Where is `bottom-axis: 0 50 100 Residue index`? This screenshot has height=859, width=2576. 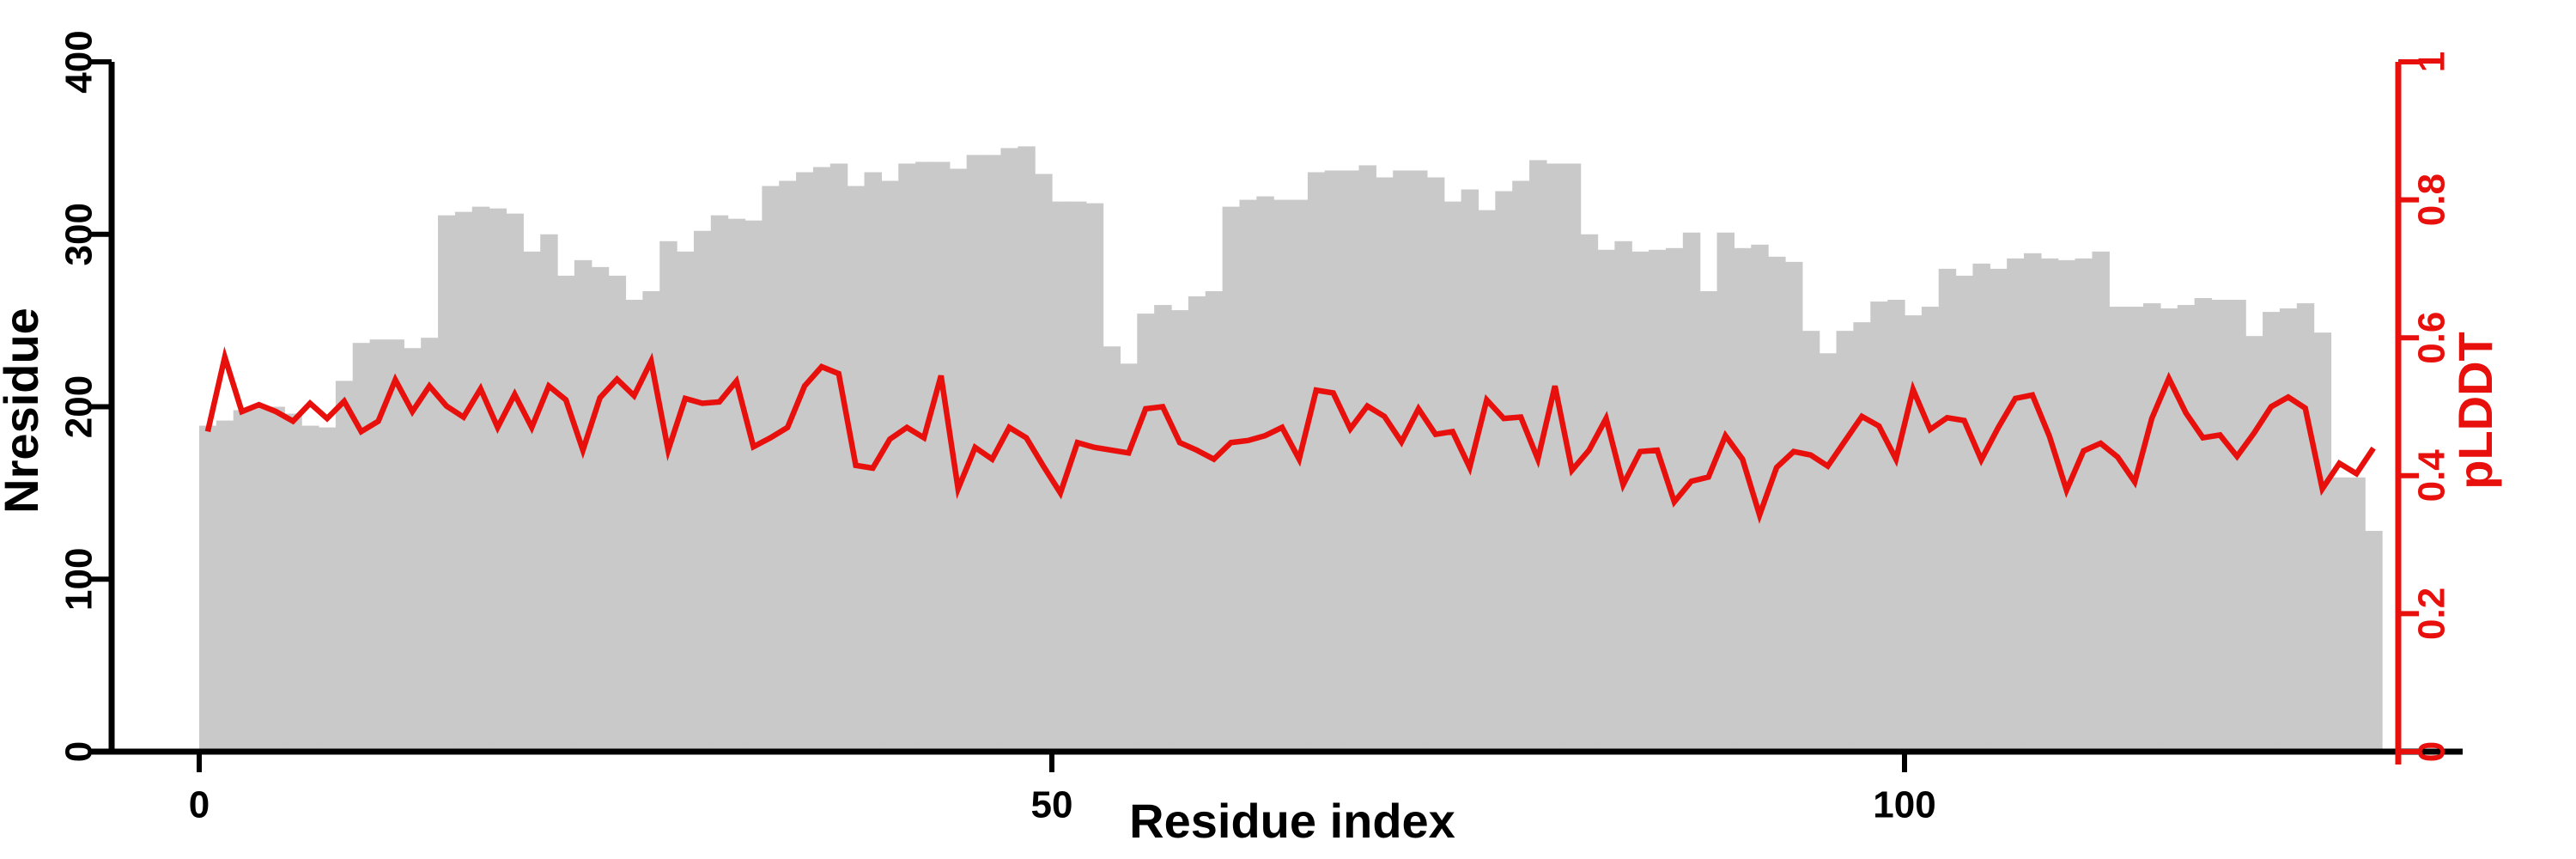 bottom-axis: 0 50 100 Residue index is located at coordinates (1277, 798).